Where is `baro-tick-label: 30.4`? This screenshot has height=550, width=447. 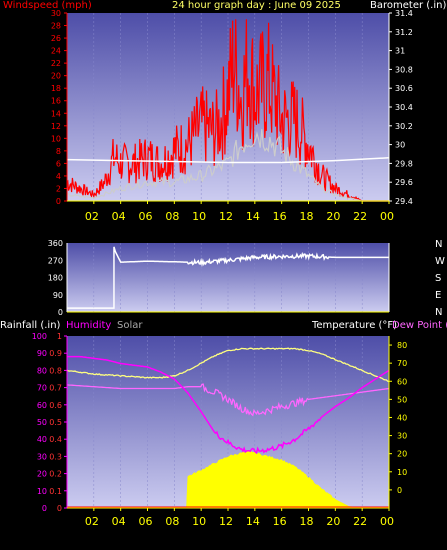
baro-tick-label: 30.4 is located at coordinates (404, 107).